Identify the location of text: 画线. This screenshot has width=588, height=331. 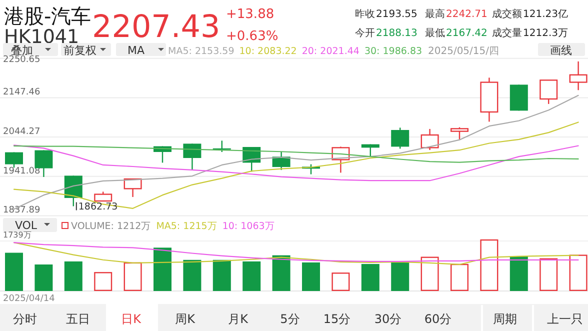
(561, 50).